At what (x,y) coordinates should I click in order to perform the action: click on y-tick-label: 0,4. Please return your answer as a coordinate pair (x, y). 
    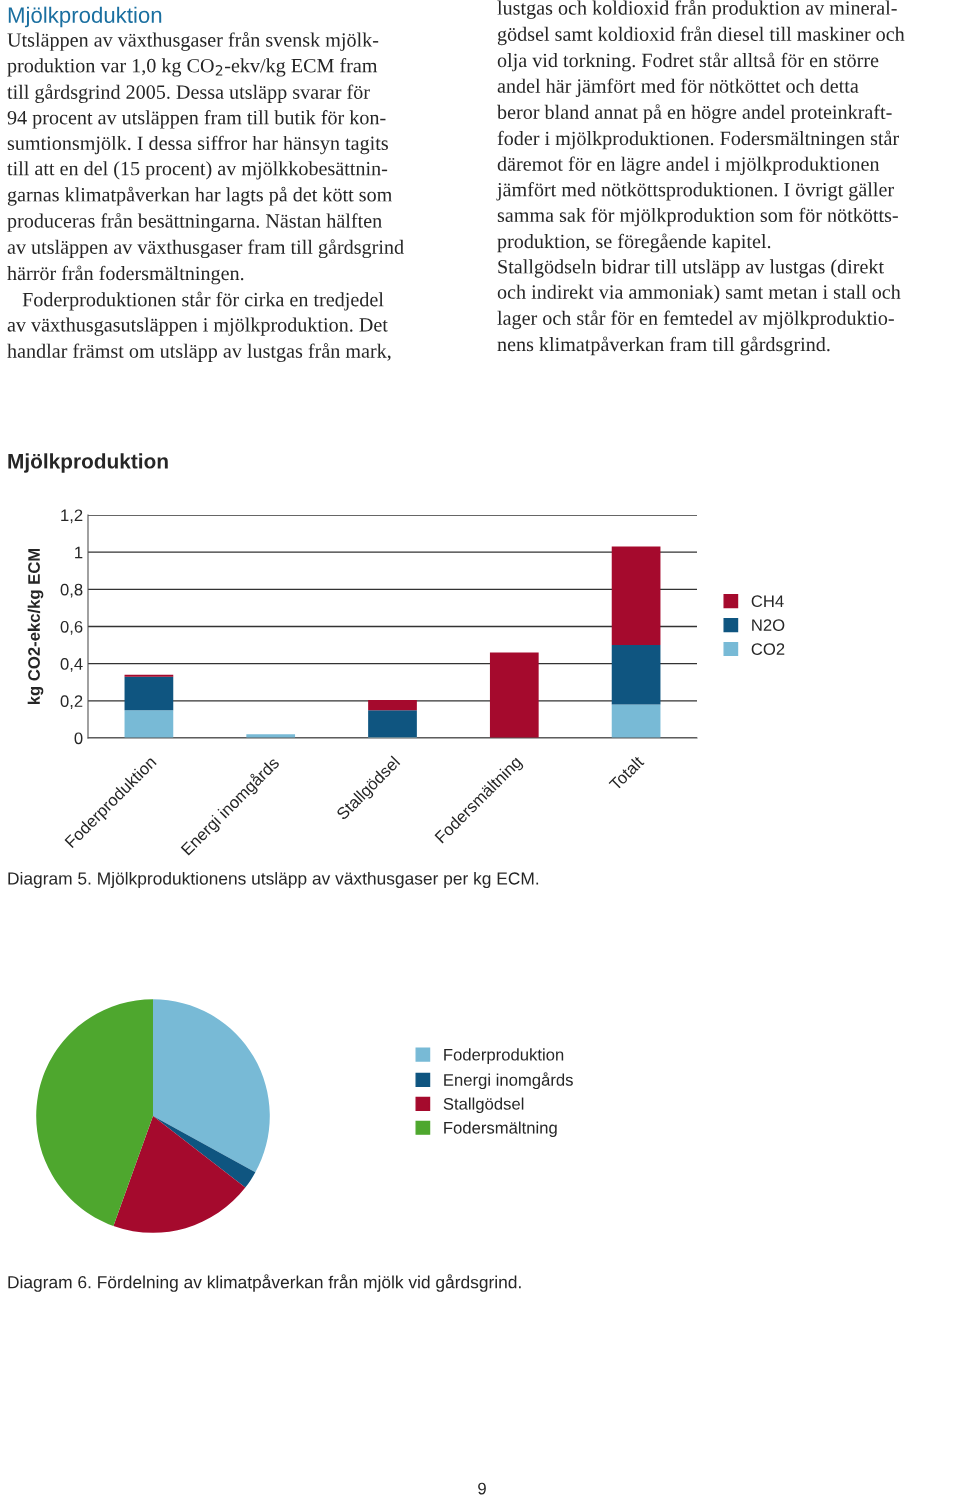
    Looking at the image, I should click on (71, 665).